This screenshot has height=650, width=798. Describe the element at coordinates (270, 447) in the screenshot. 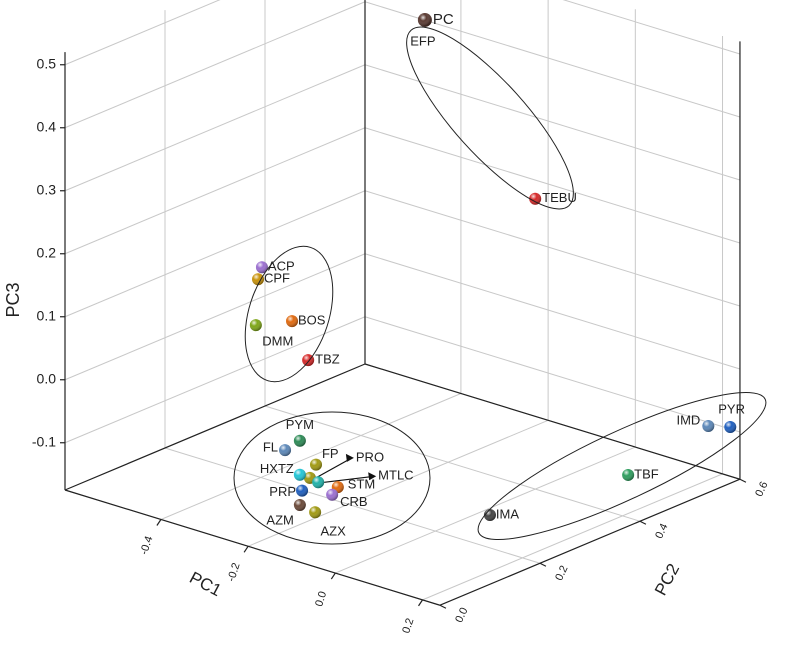

I see `point-label: FL` at that location.